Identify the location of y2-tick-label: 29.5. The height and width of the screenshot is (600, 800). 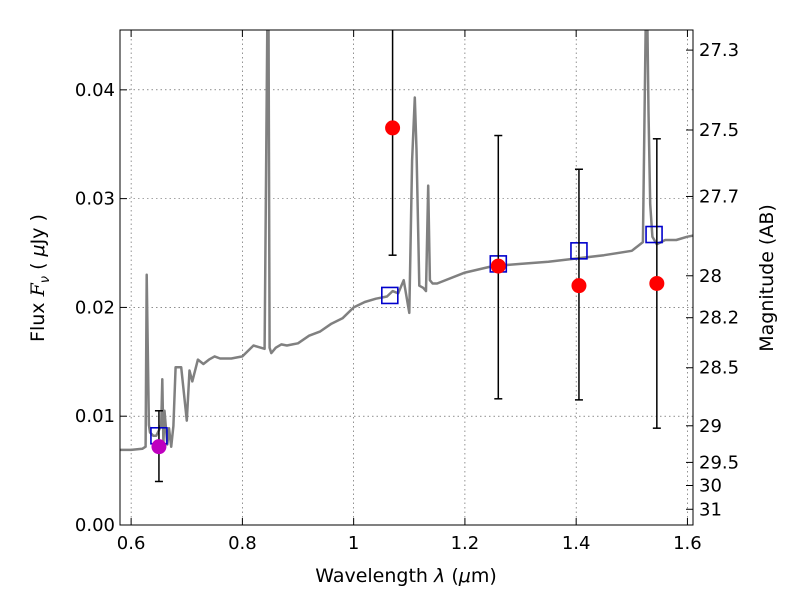
(719, 462).